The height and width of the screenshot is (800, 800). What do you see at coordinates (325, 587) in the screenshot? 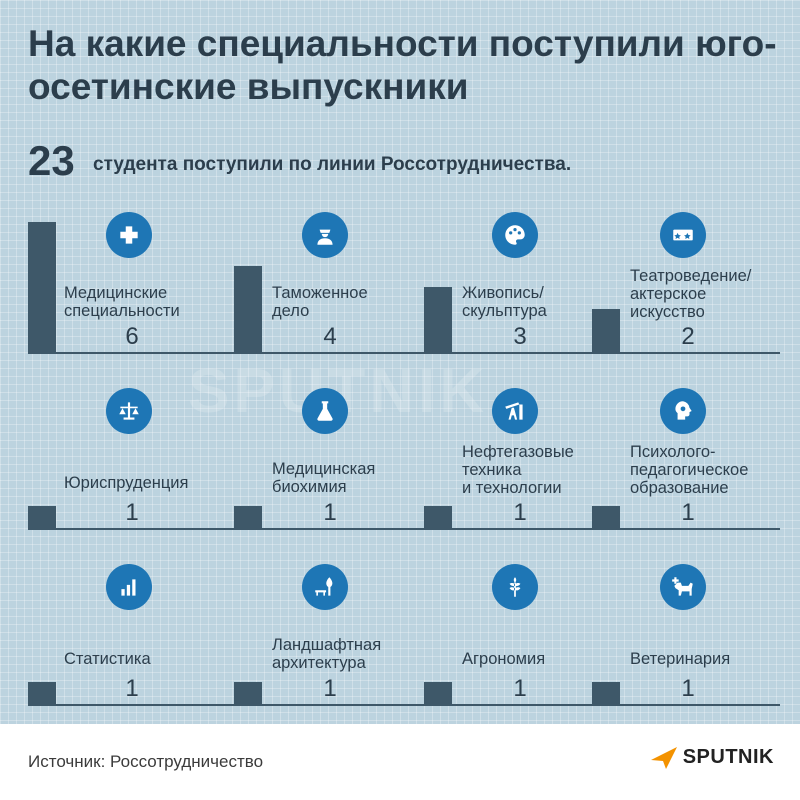
I see `tree-bench-icon` at bounding box center [325, 587].